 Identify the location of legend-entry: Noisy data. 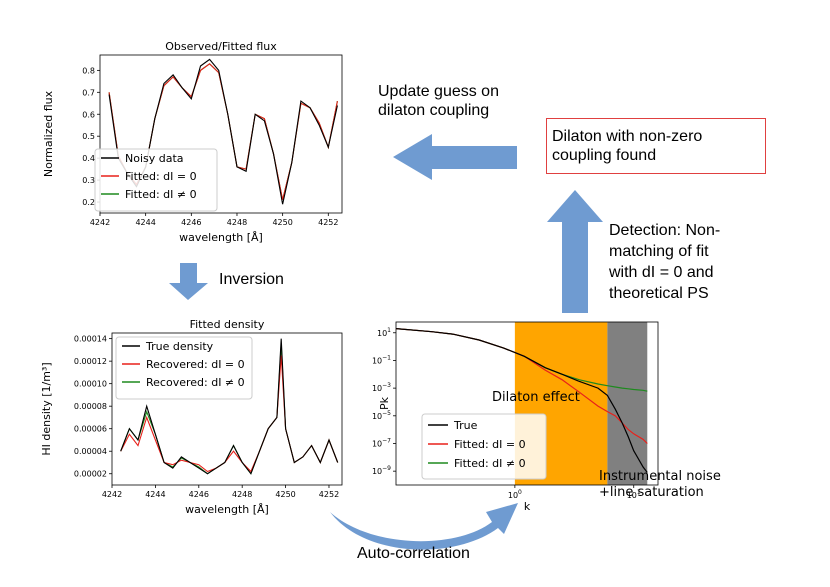
(154, 158).